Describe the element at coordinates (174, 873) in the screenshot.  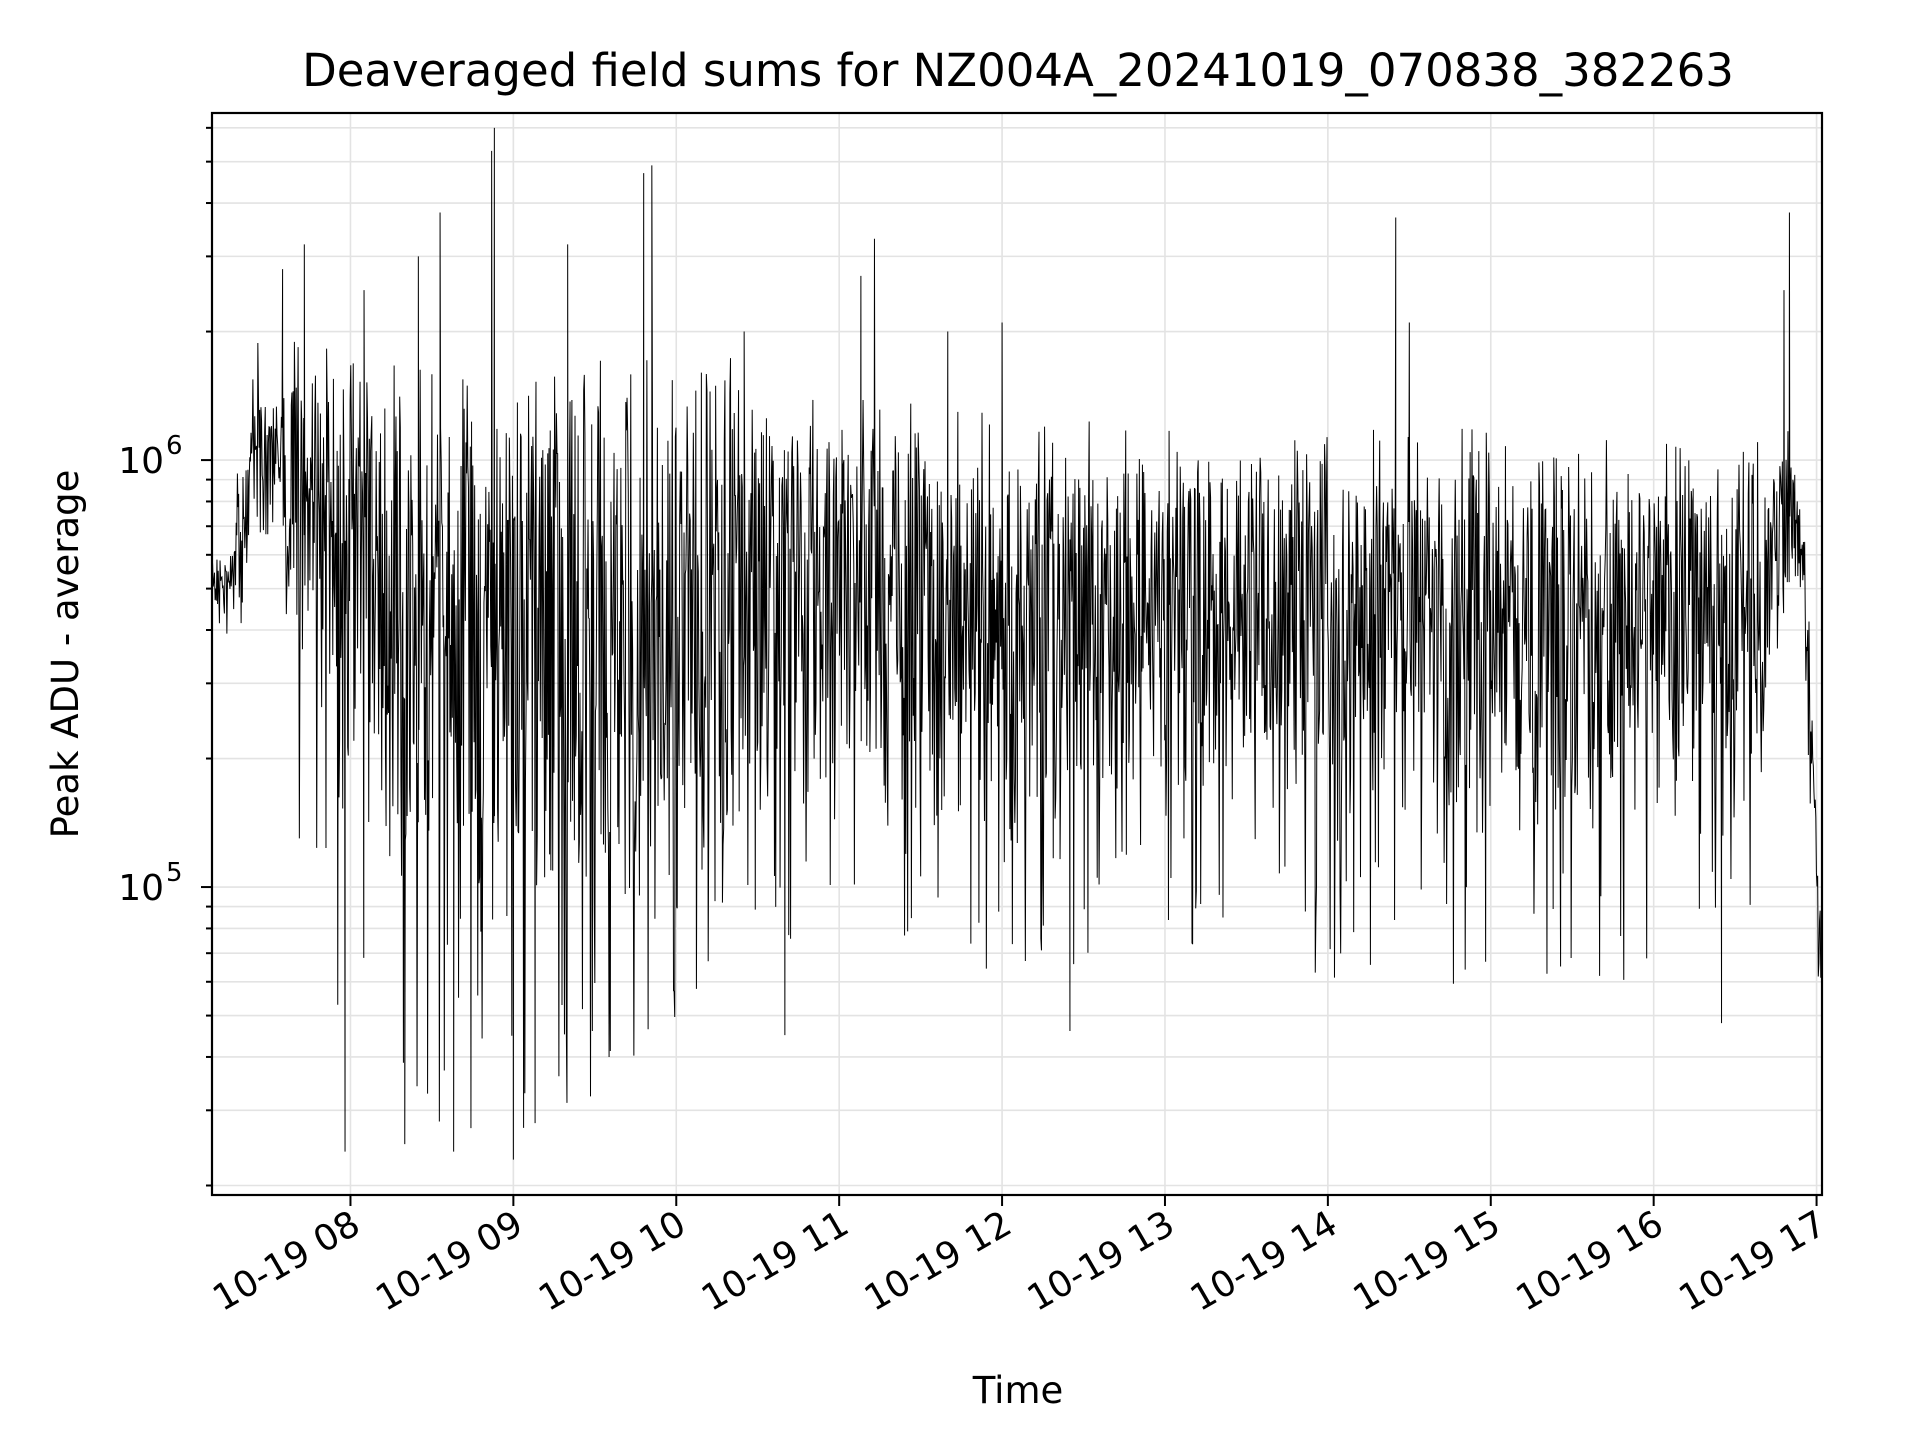
I see `y-tick-exponent: 5` at that location.